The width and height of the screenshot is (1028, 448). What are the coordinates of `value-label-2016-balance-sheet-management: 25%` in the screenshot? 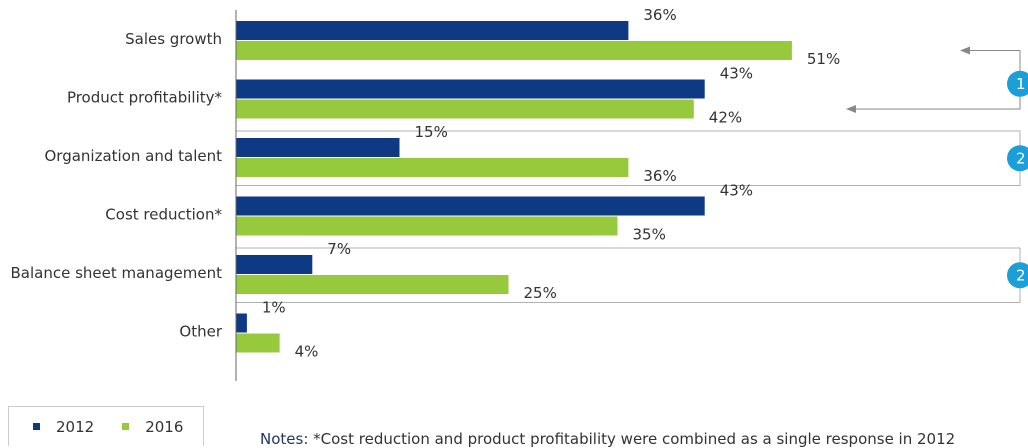 It's located at (540, 293).